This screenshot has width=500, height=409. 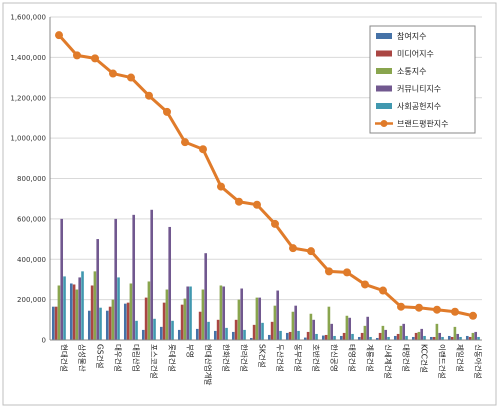 I want to click on y-tick-label: 1,400,000, so click(x=28, y=58).